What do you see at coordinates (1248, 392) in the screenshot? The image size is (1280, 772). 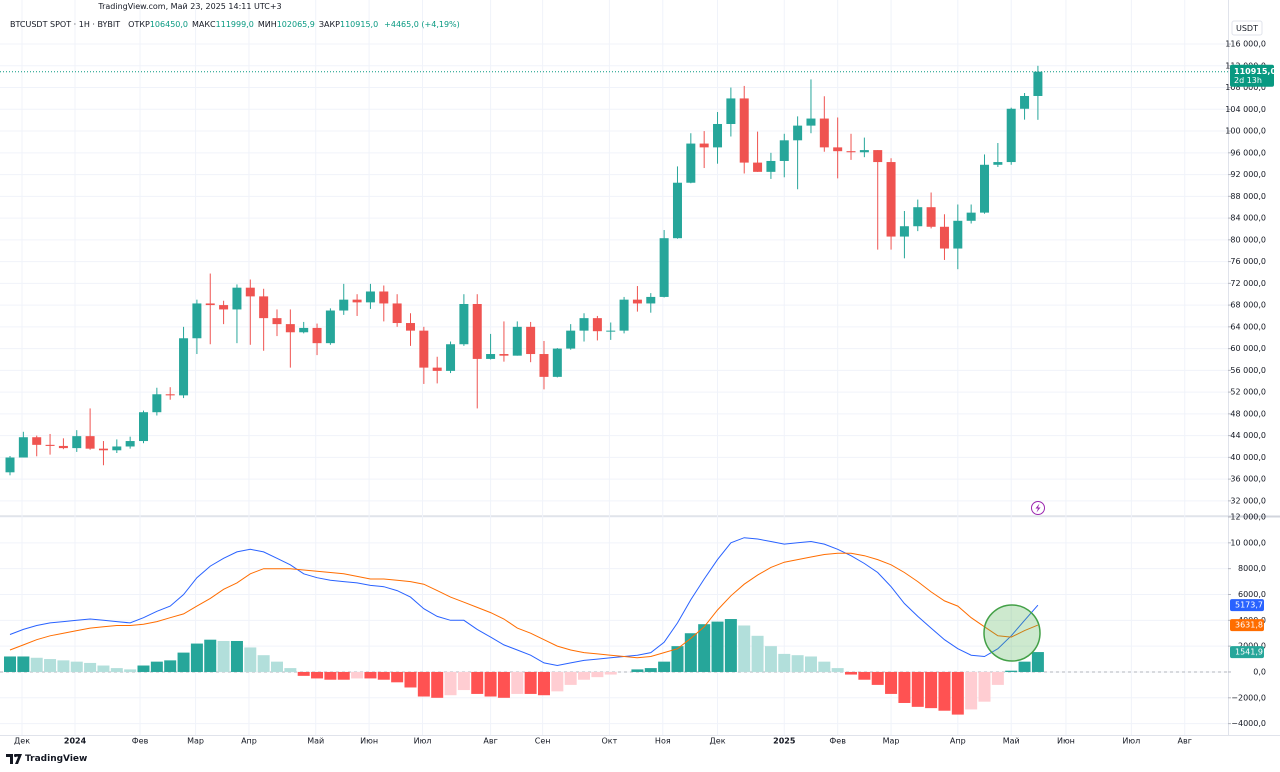 I see `y-tick-label: 52 000,0` at bounding box center [1248, 392].